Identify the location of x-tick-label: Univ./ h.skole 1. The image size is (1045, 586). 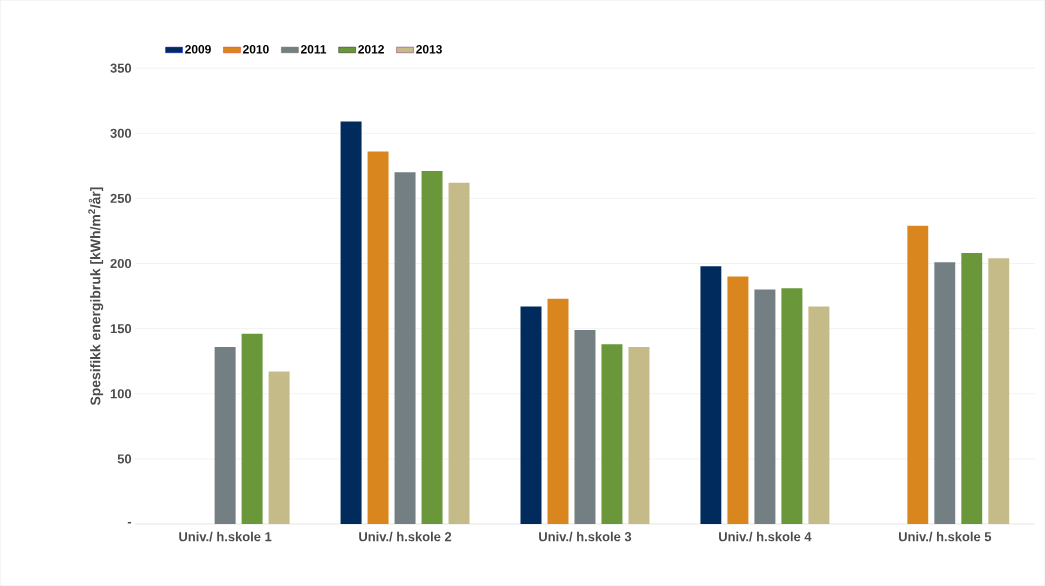
(225, 536).